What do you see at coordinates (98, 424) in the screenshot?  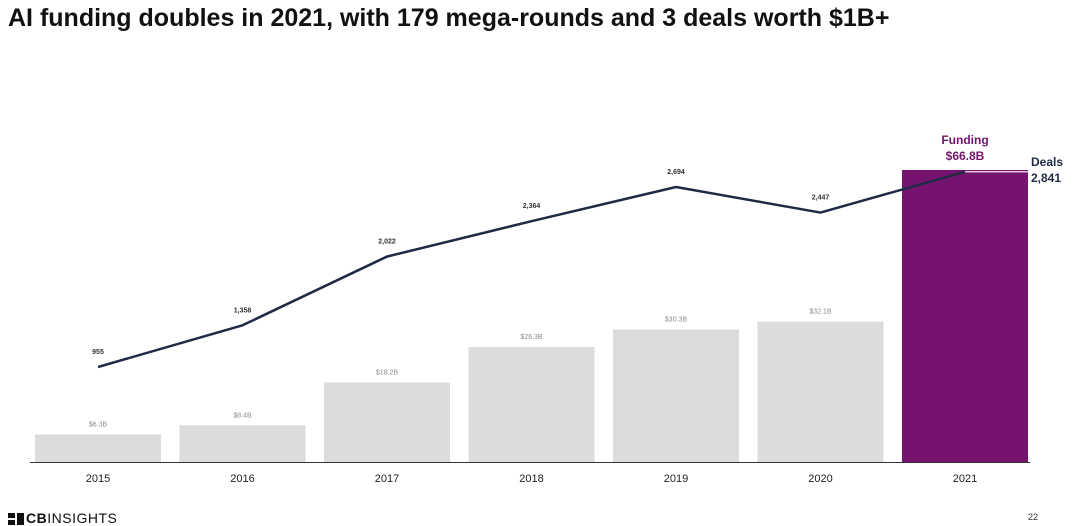 I see `funding-bar-label: $6.3B` at bounding box center [98, 424].